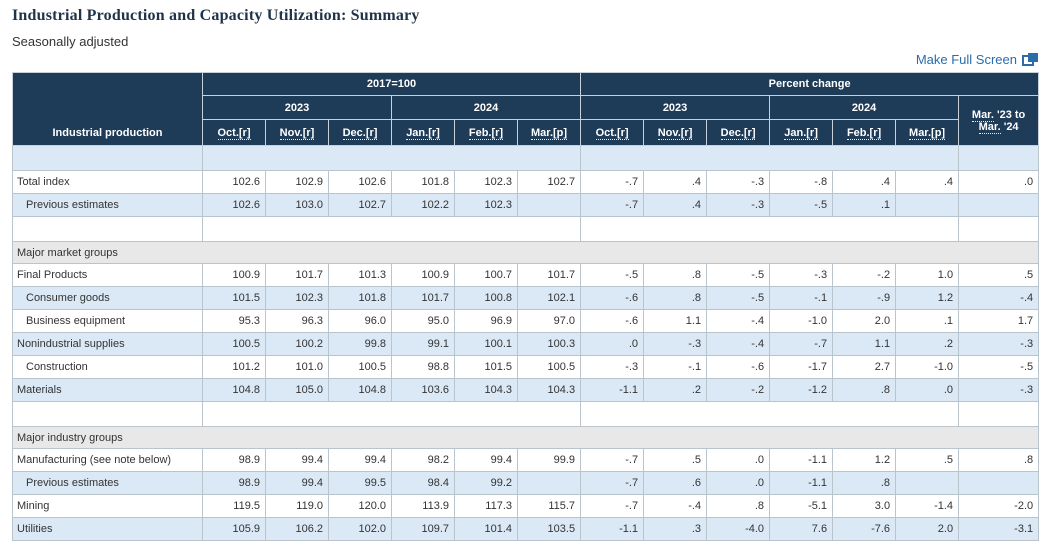  Describe the element at coordinates (486, 275) in the screenshot. I see `index-cell: 100.7` at that location.